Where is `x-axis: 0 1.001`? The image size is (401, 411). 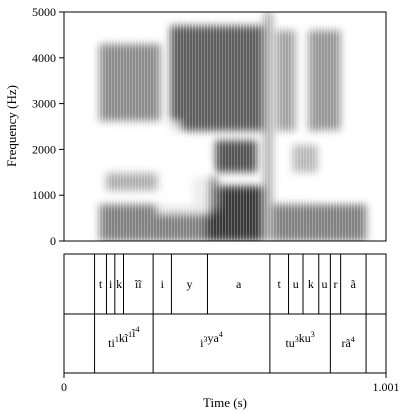
x-axis: 0 1.001 is located at coordinates (230, 383).